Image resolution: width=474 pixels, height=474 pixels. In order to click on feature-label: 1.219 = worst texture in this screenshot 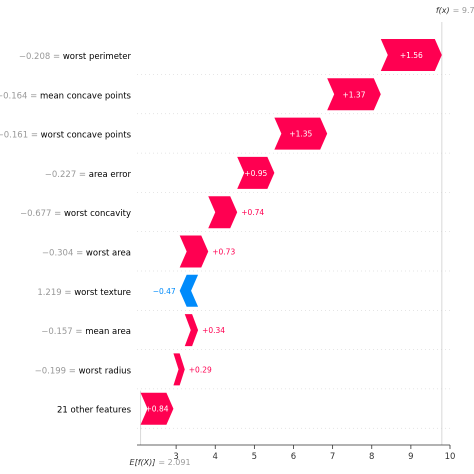, I will do `click(84, 293)`.